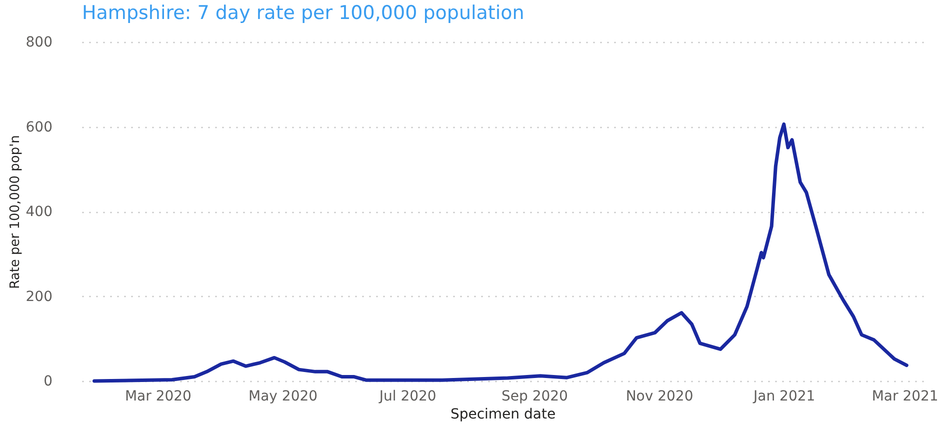 The image size is (948, 425). I want to click on x-tick-label: Jan 2021, so click(784, 396).